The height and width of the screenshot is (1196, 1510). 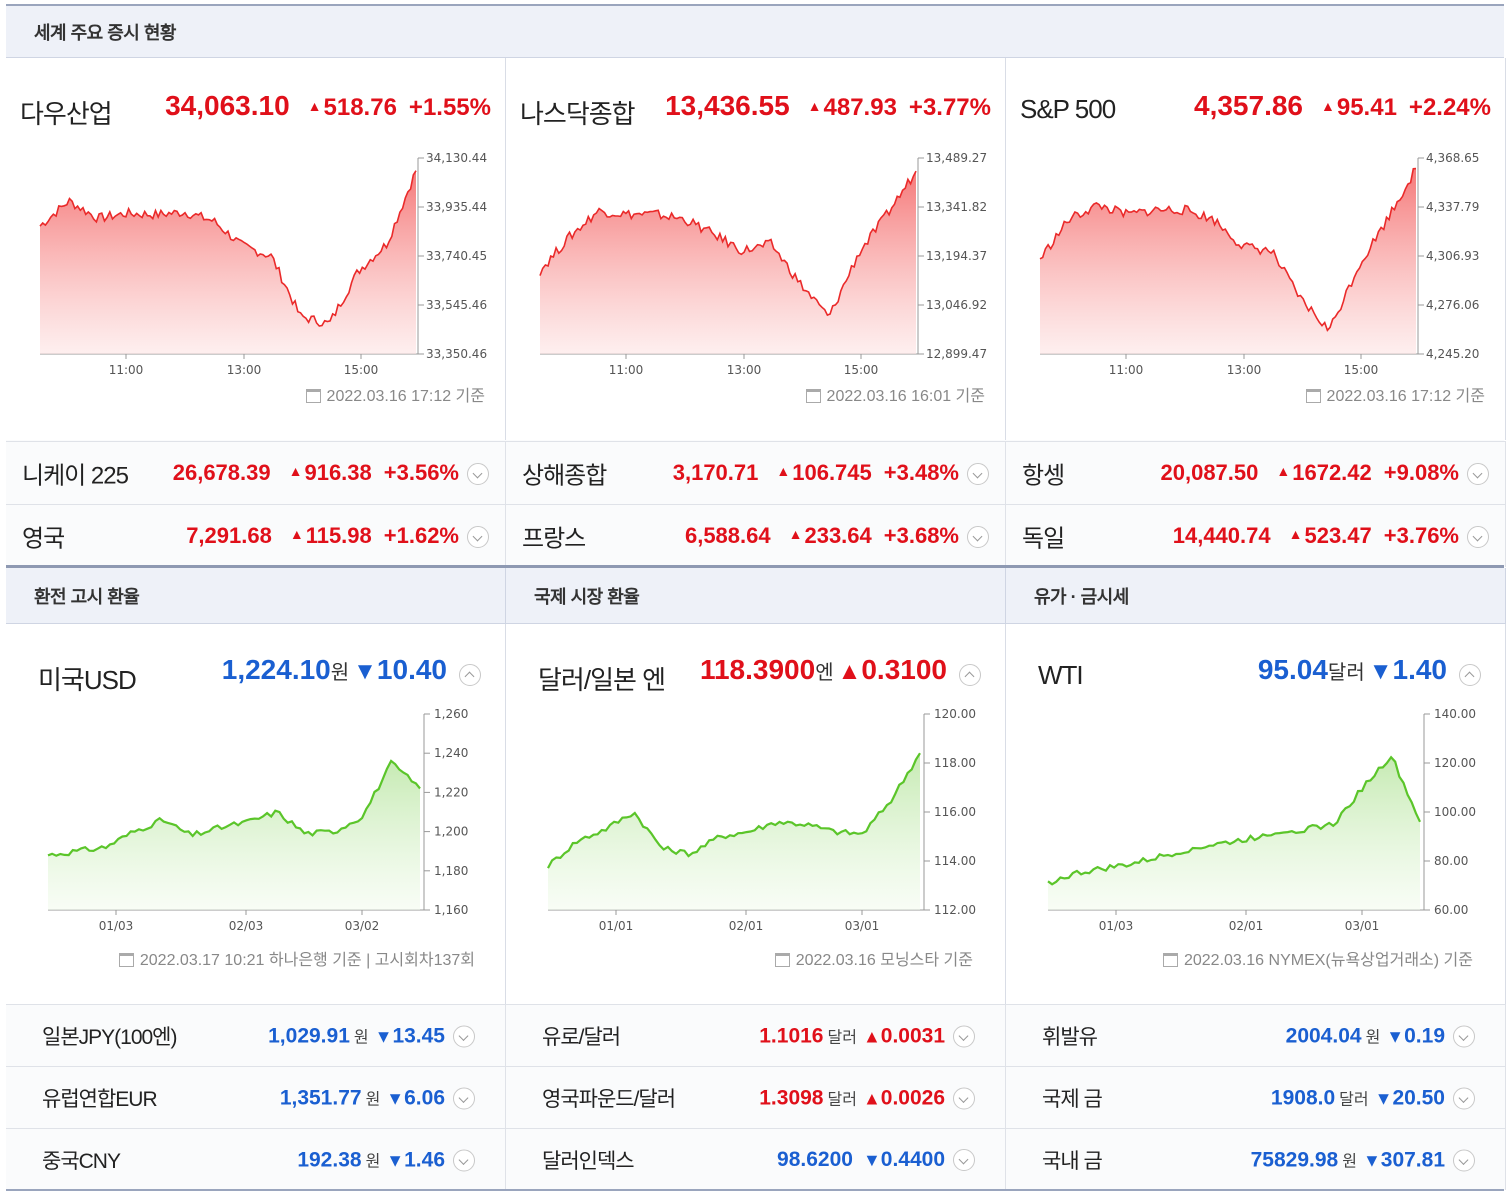 What do you see at coordinates (1221, 535) in the screenshot?
I see `stock-row-value: 14,440.74` at bounding box center [1221, 535].